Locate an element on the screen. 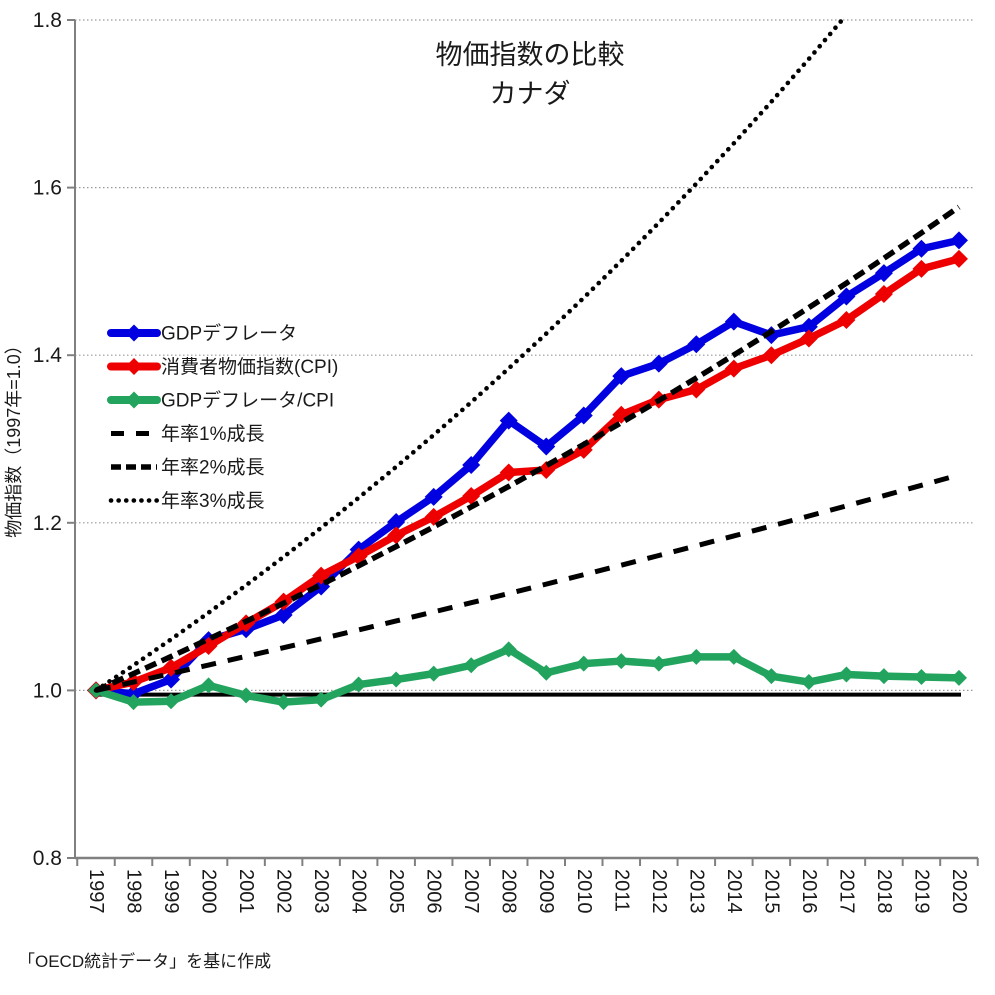  chart-title-line2: カナダ is located at coordinates (530, 94).